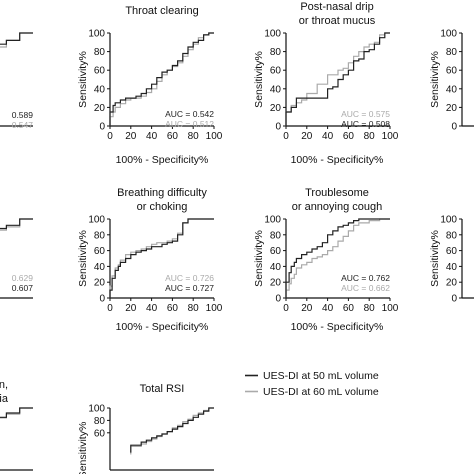 Image resolution: width=474 pixels, height=474 pixels. I want to click on chart-1-series-50ml-line, so click(161, 79).